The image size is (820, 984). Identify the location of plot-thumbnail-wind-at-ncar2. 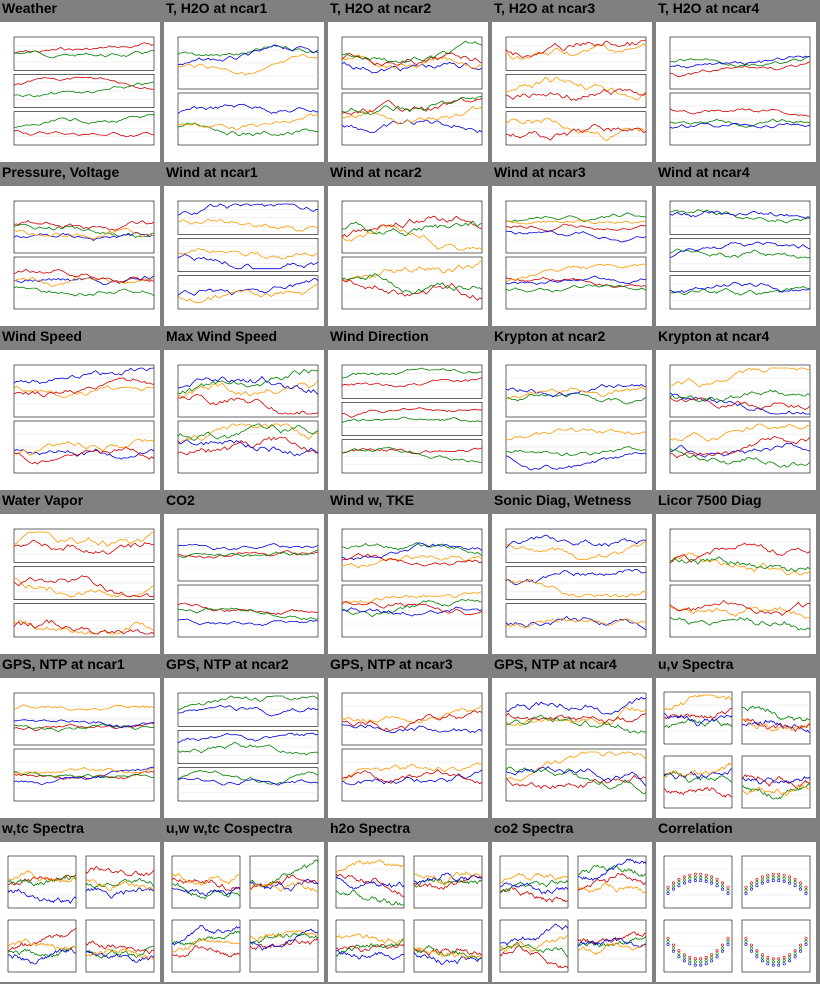
(408, 256).